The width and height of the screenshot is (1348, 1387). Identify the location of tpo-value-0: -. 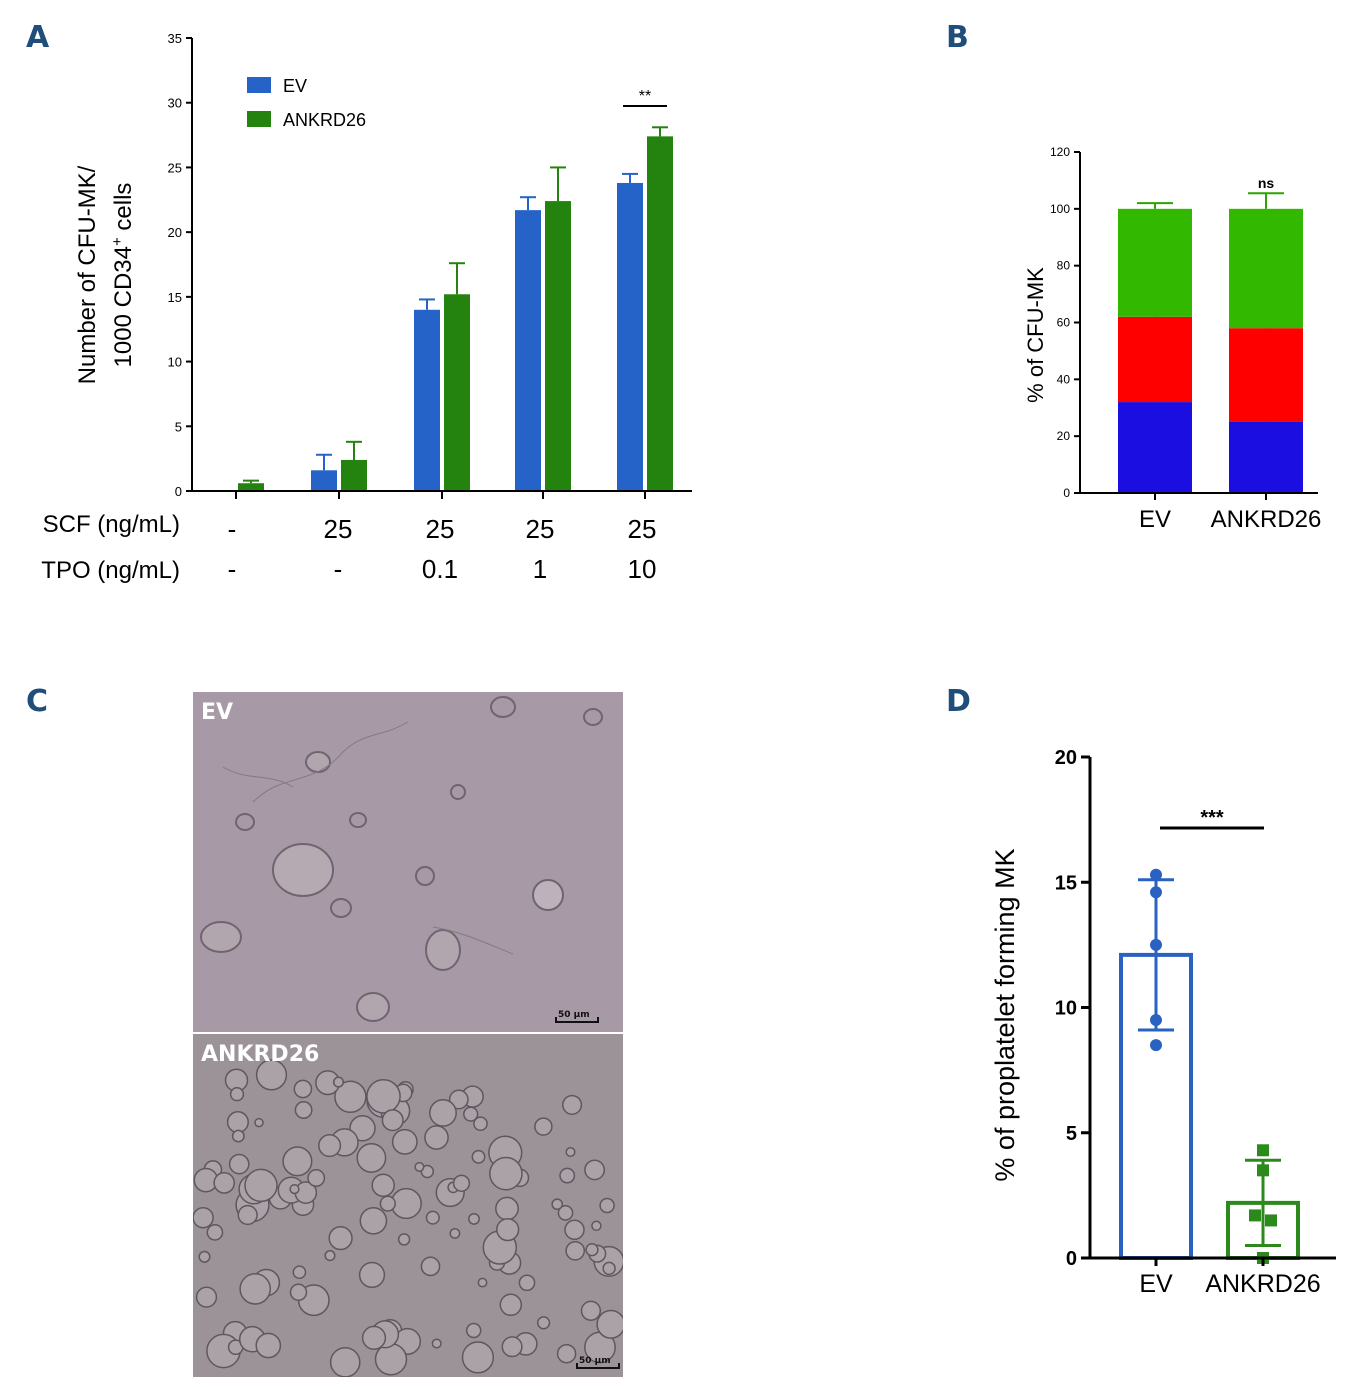
(232, 569).